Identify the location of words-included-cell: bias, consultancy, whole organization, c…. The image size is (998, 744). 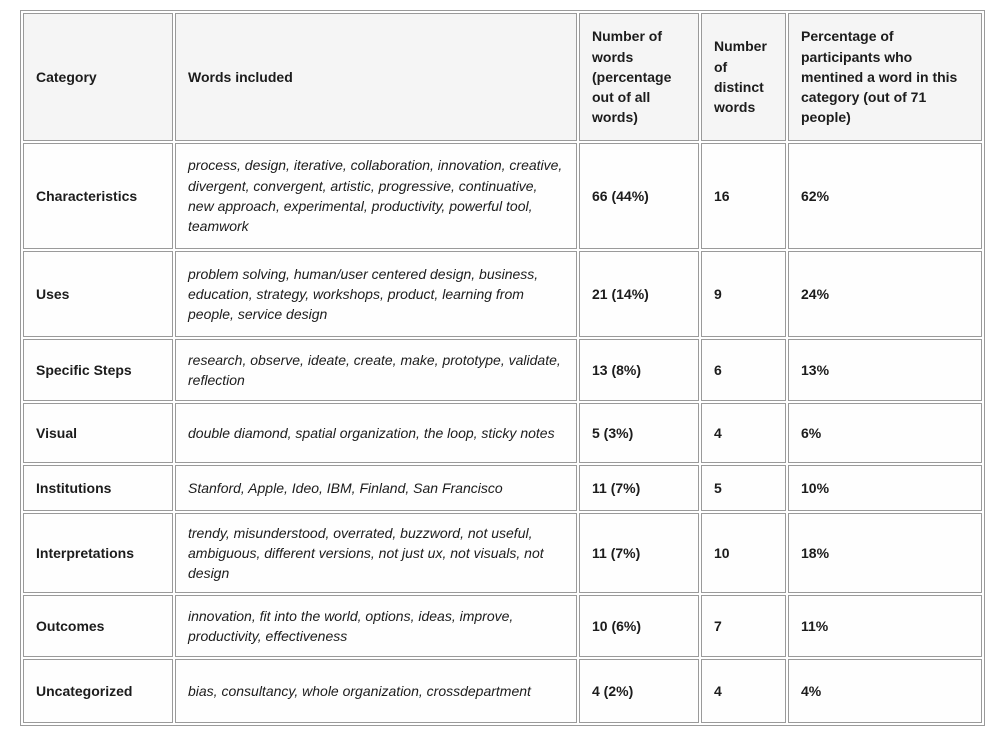
(376, 691).